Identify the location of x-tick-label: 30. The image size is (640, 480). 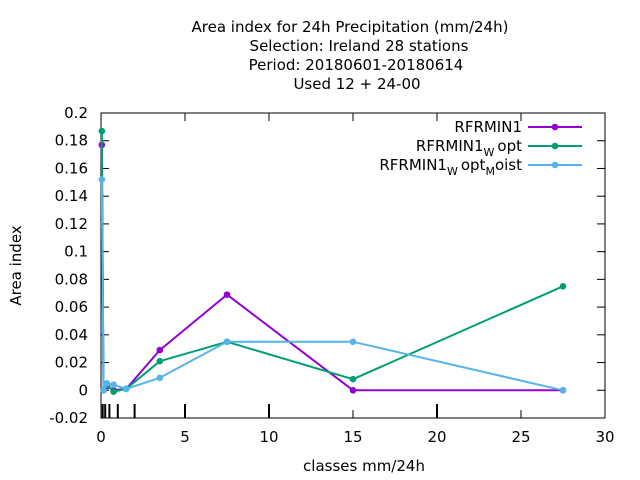
(604, 437).